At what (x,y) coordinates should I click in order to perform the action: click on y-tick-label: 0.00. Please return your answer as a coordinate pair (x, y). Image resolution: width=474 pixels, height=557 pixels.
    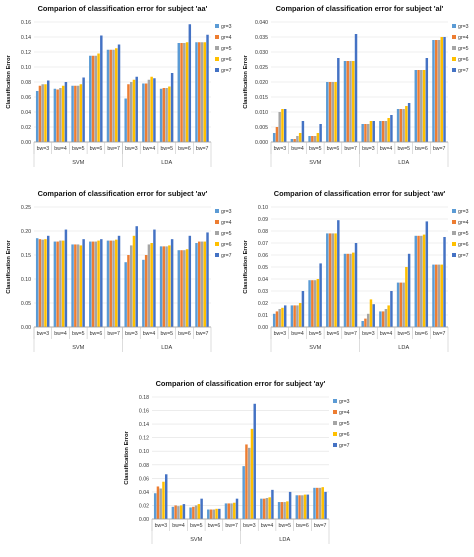
    Looking at the image, I should click on (263, 328).